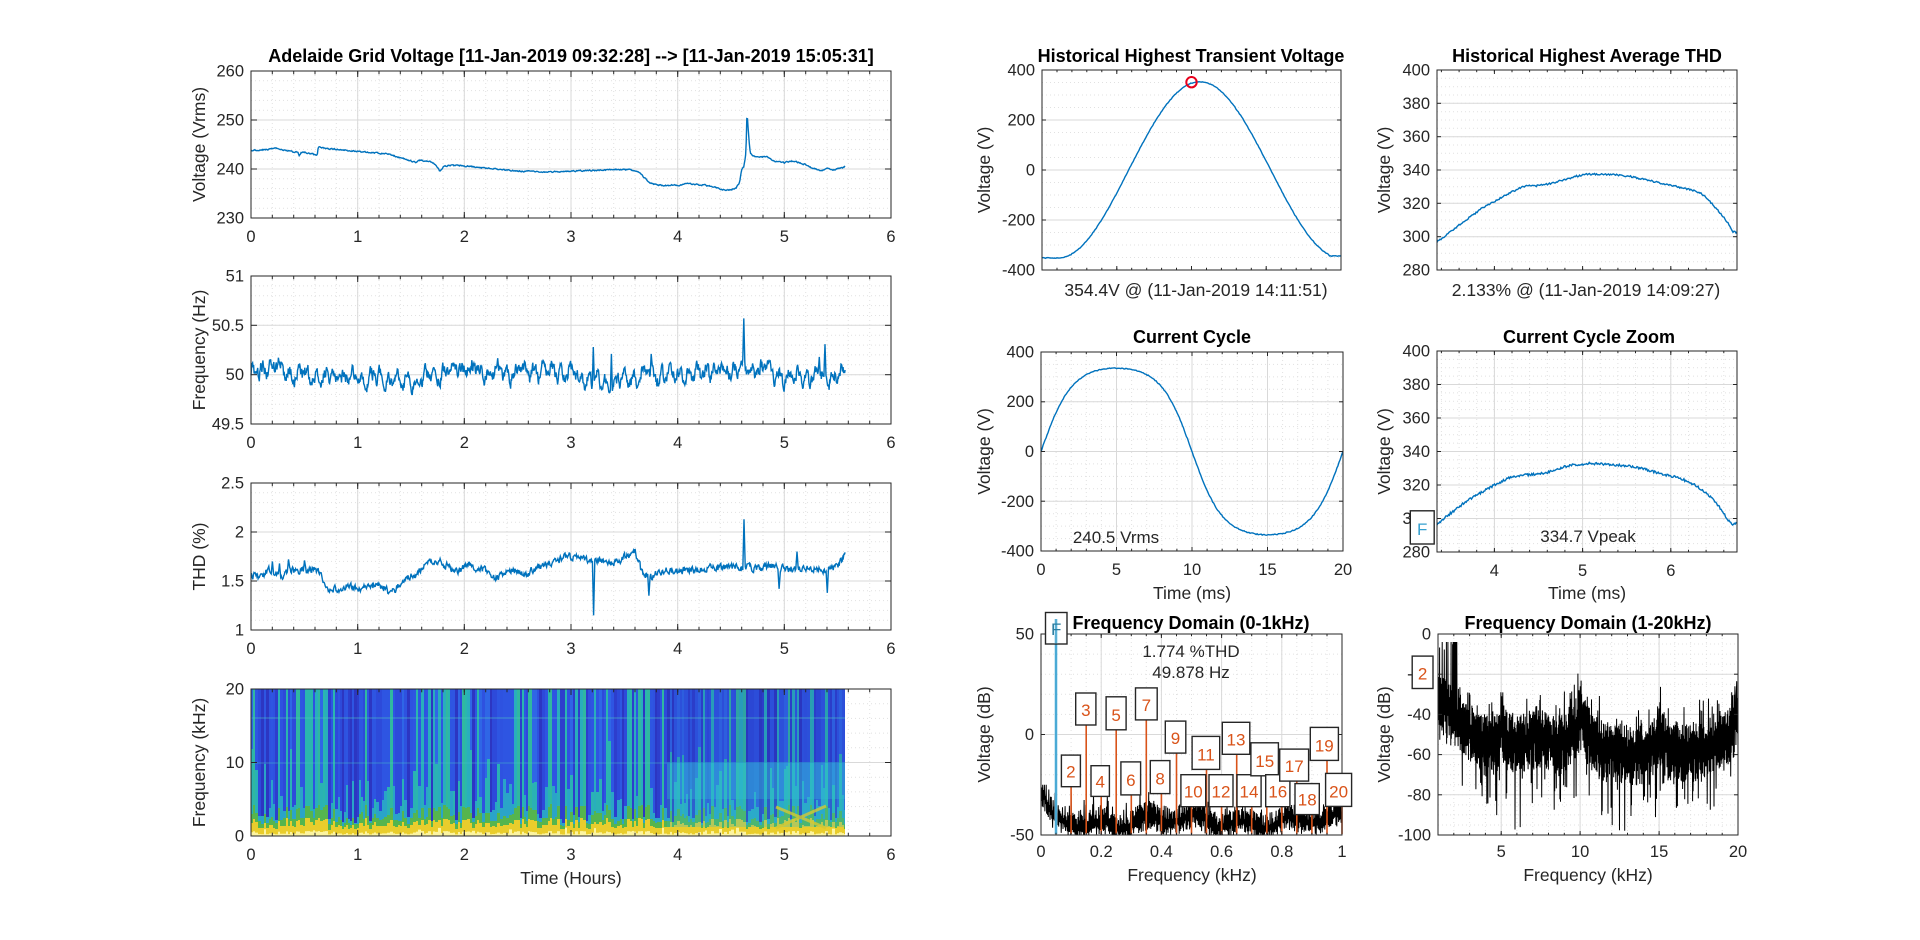 This screenshot has width=1920, height=940. What do you see at coordinates (1190, 623) in the screenshot?
I see `svg-text: Frequency Domain (0-1kHz)` at bounding box center [1190, 623].